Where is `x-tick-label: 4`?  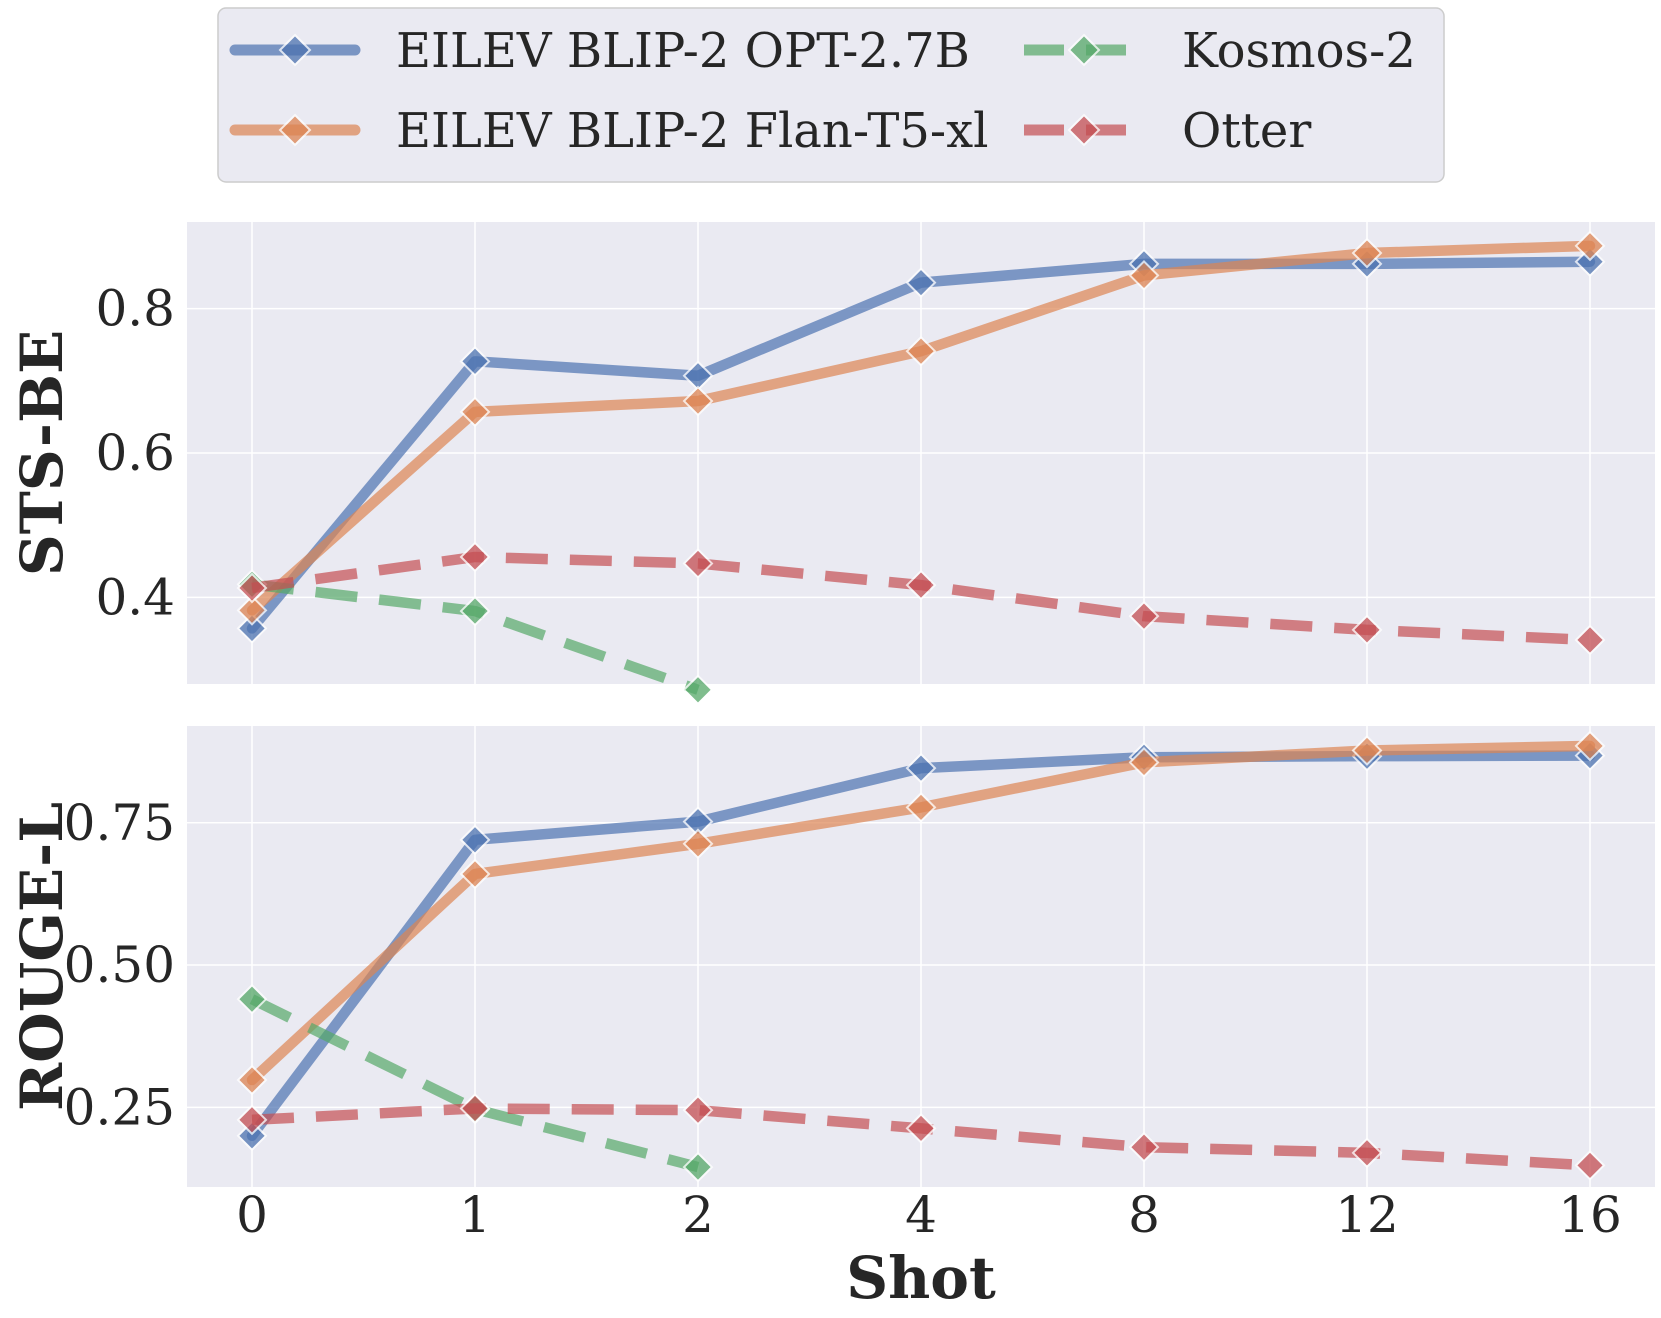
x-tick-label: 4 is located at coordinates (921, 1215).